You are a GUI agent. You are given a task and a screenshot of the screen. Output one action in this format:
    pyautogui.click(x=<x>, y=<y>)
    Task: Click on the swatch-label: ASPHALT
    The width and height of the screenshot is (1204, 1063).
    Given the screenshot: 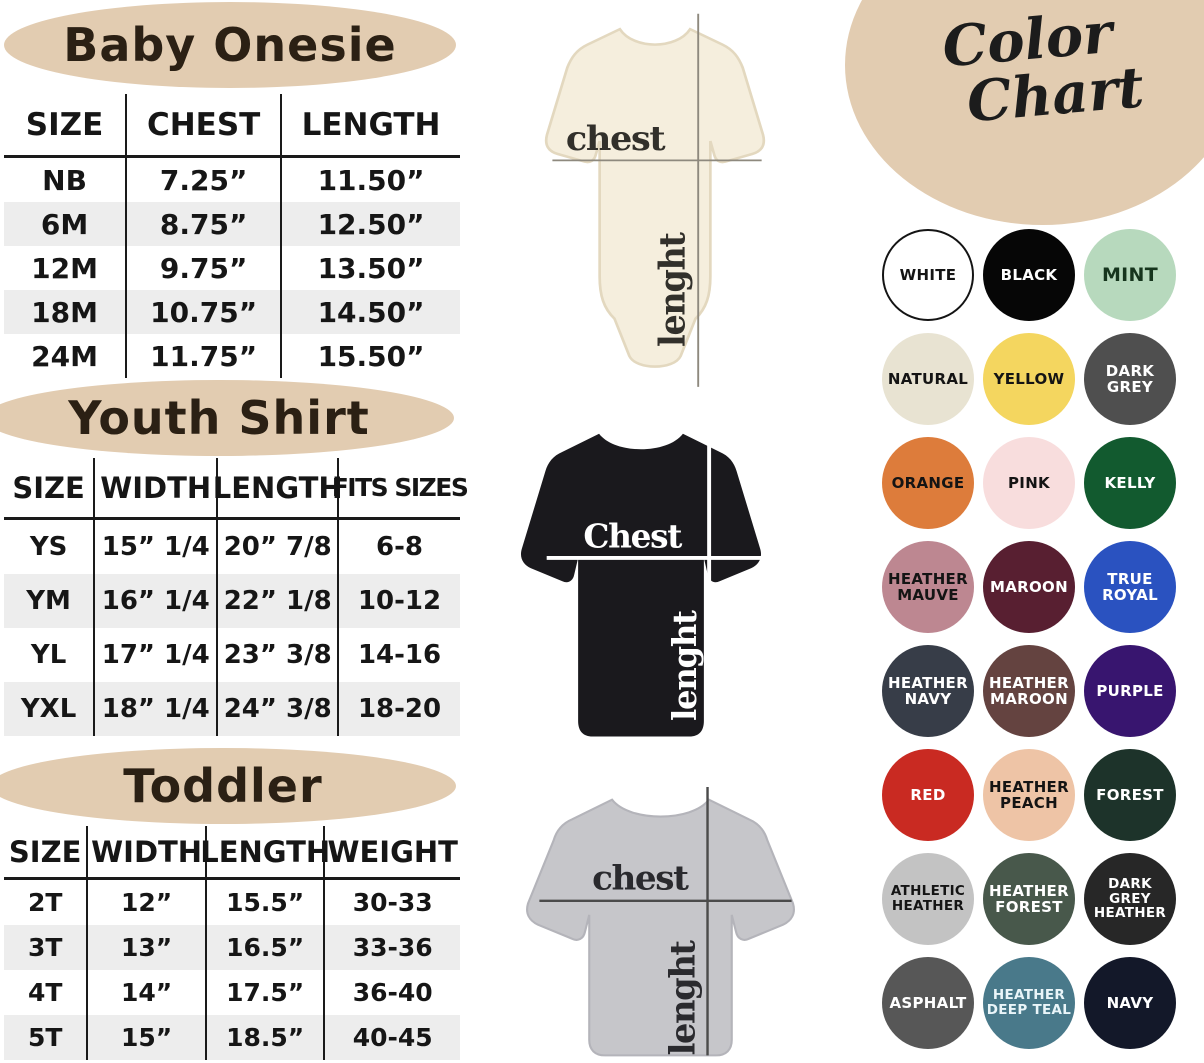 What is the action you would take?
    pyautogui.click(x=928, y=1002)
    